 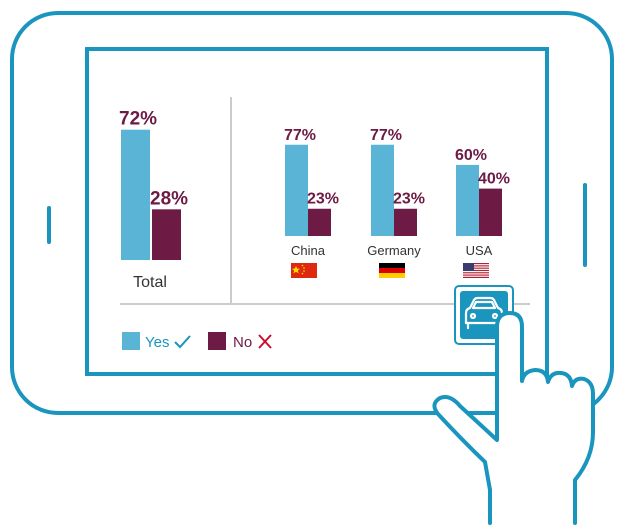 What do you see at coordinates (382, 190) in the screenshot?
I see `bar-yes-germany` at bounding box center [382, 190].